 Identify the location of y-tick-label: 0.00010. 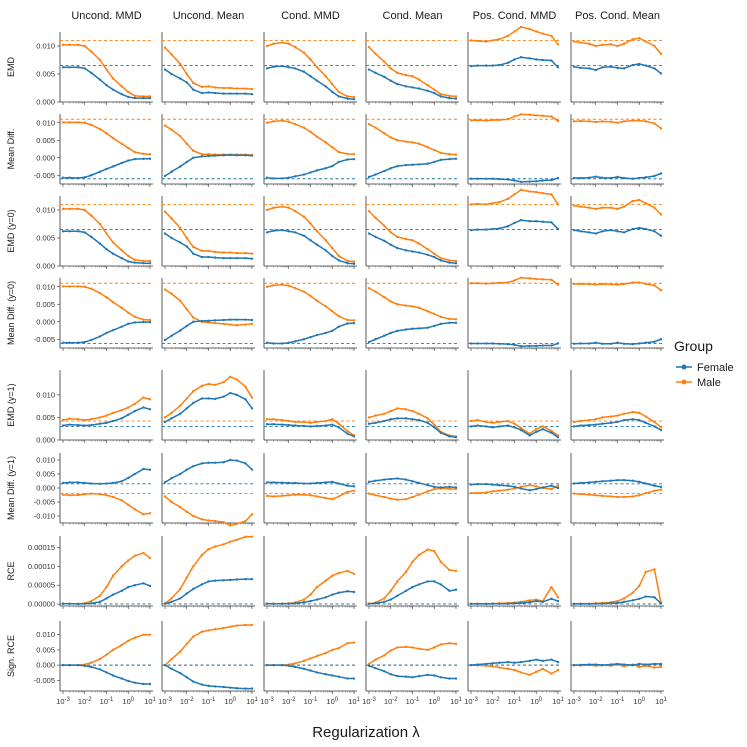
(41, 566).